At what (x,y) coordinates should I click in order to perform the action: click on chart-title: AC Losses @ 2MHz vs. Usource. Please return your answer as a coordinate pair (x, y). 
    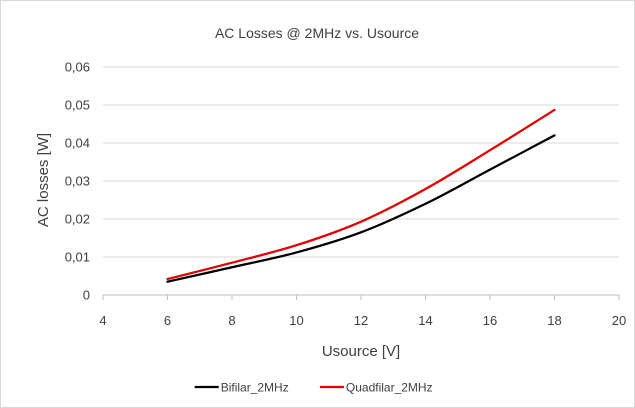
    Looking at the image, I should click on (317, 33).